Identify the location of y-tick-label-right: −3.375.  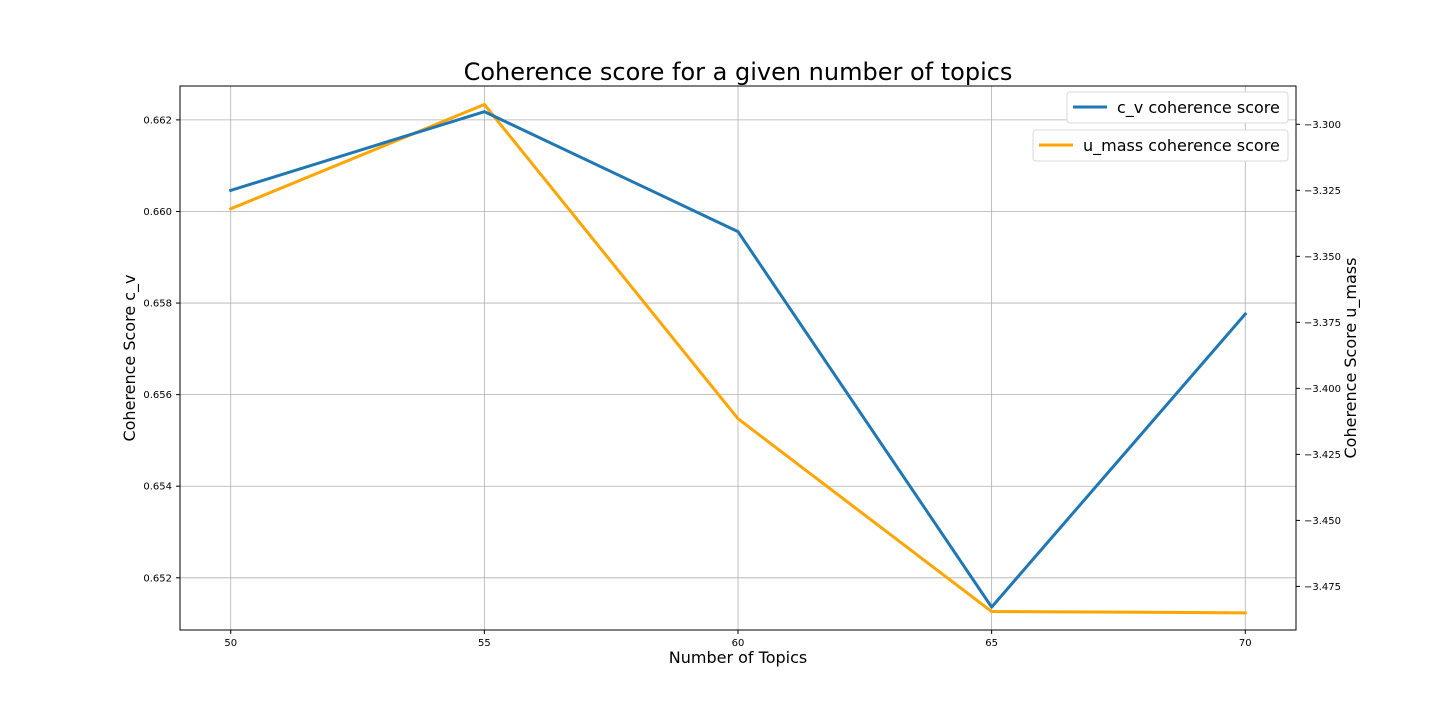
(1322, 323).